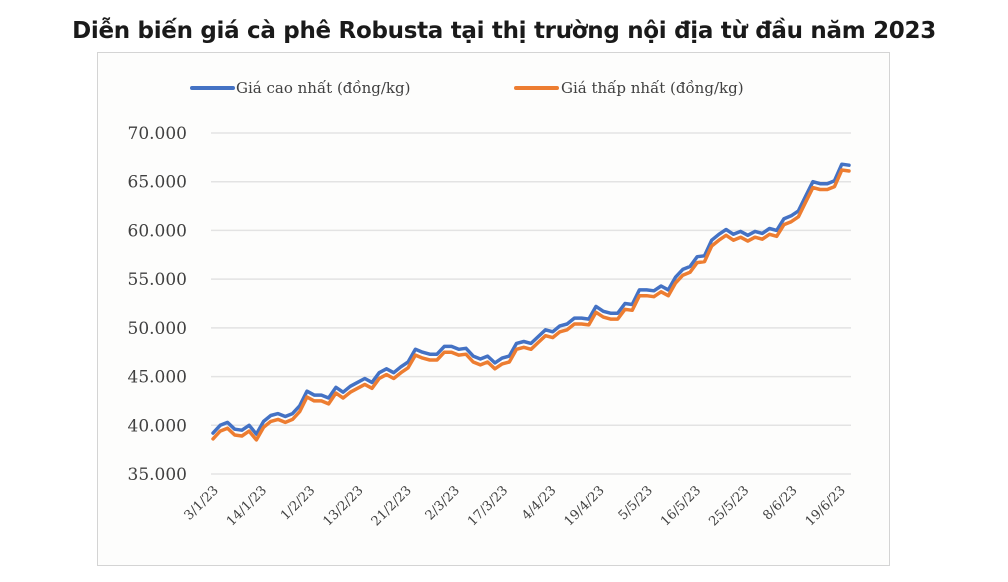 The height and width of the screenshot is (582, 1008). Describe the element at coordinates (323, 88) in the screenshot. I see `legend-label-high: Giá cao nhất (đồng/kg)` at that location.